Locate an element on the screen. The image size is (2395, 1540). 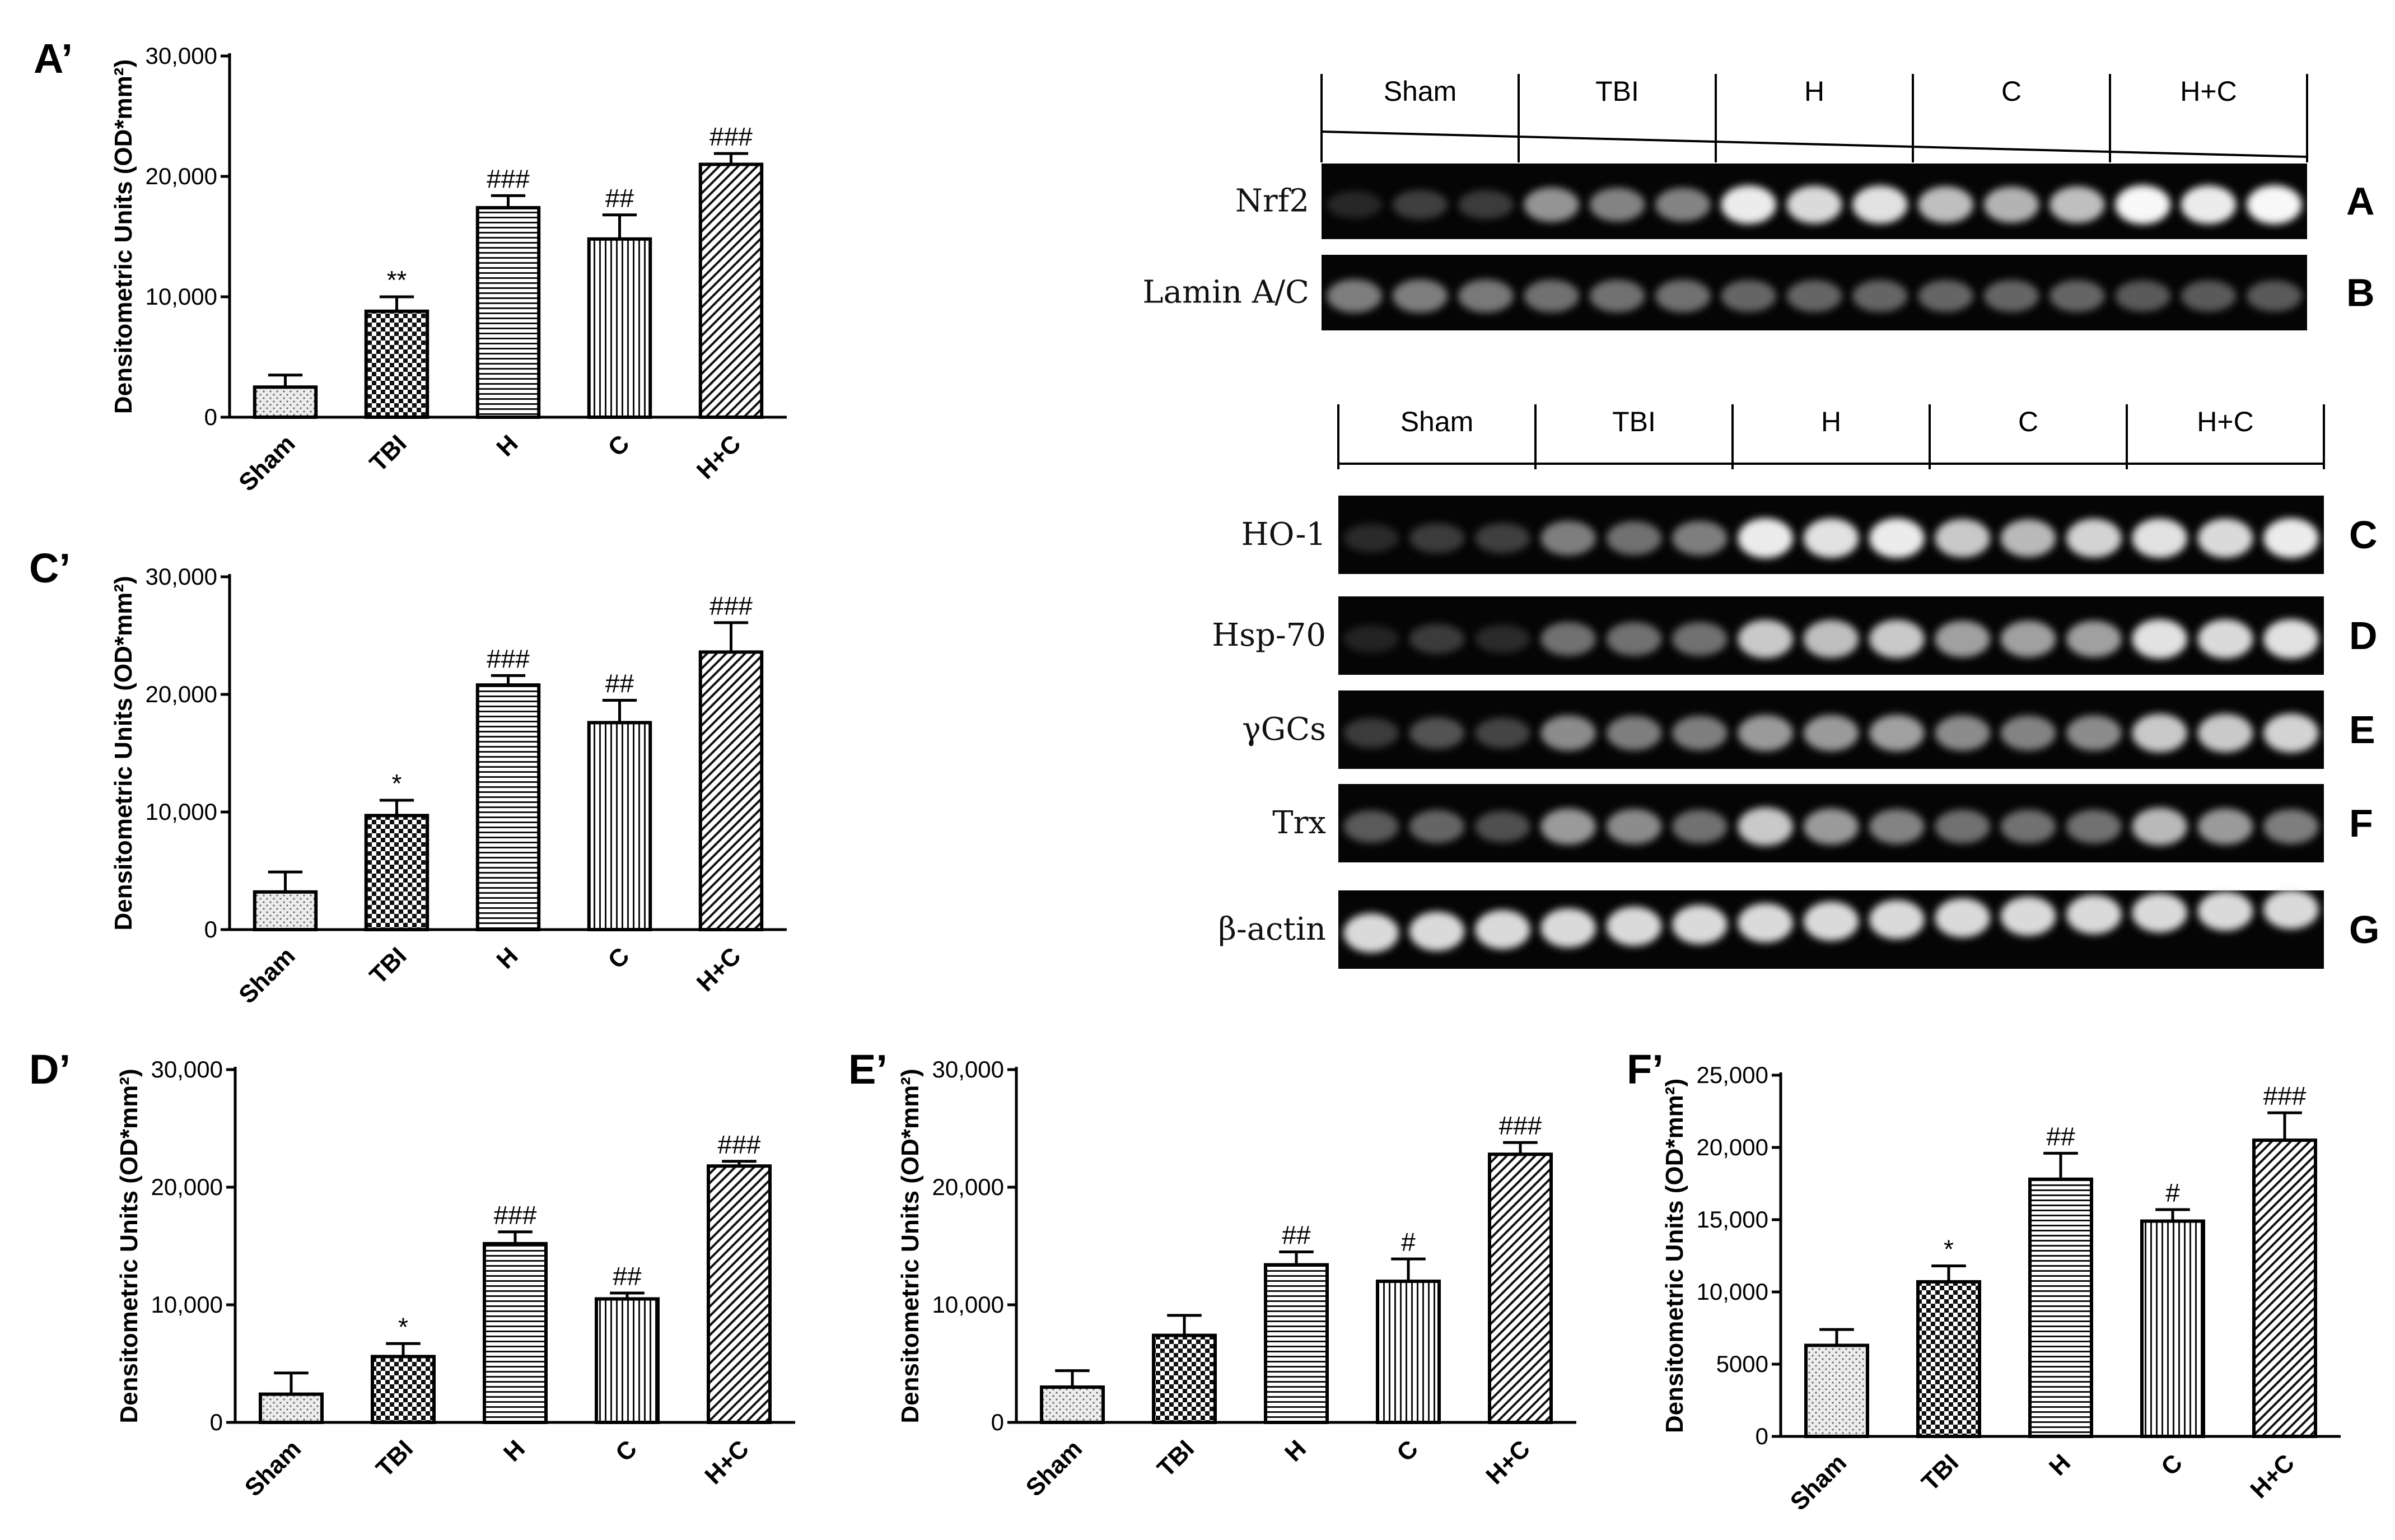
panel-label-a-prime: A’ is located at coordinates (53, 59).